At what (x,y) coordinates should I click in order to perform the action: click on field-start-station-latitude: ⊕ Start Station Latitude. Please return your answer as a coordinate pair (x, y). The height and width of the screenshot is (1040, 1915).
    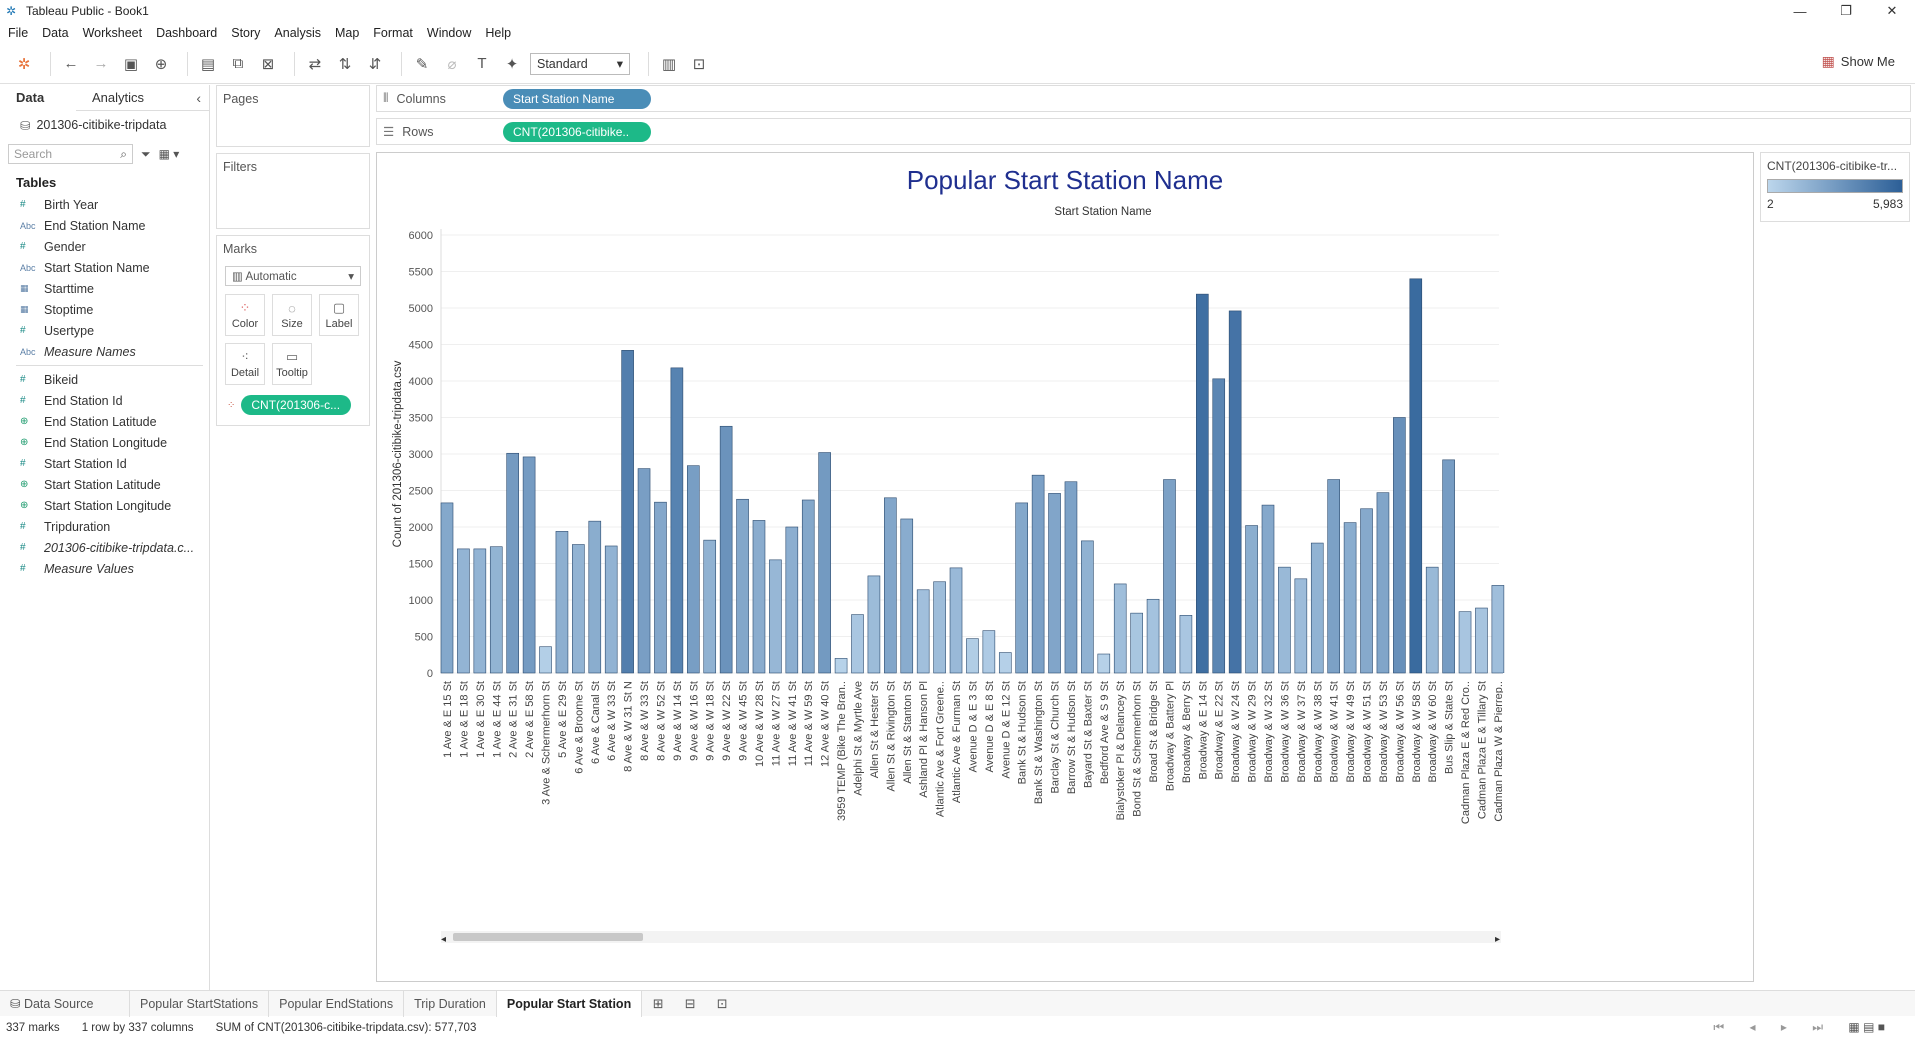
    Looking at the image, I should click on (104, 484).